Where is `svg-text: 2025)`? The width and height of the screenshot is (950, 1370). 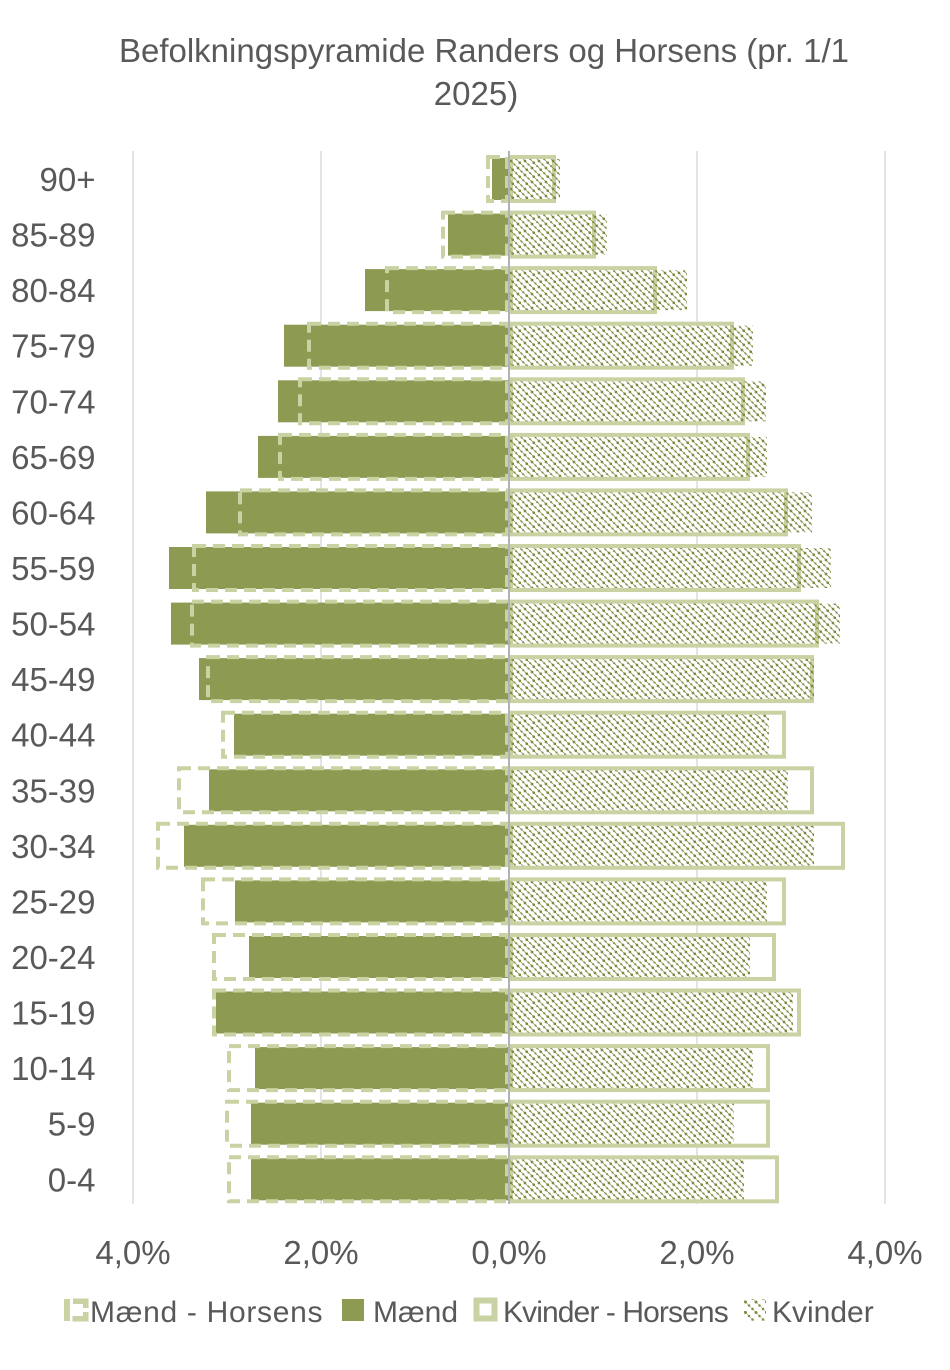 svg-text: 2025) is located at coordinates (476, 93).